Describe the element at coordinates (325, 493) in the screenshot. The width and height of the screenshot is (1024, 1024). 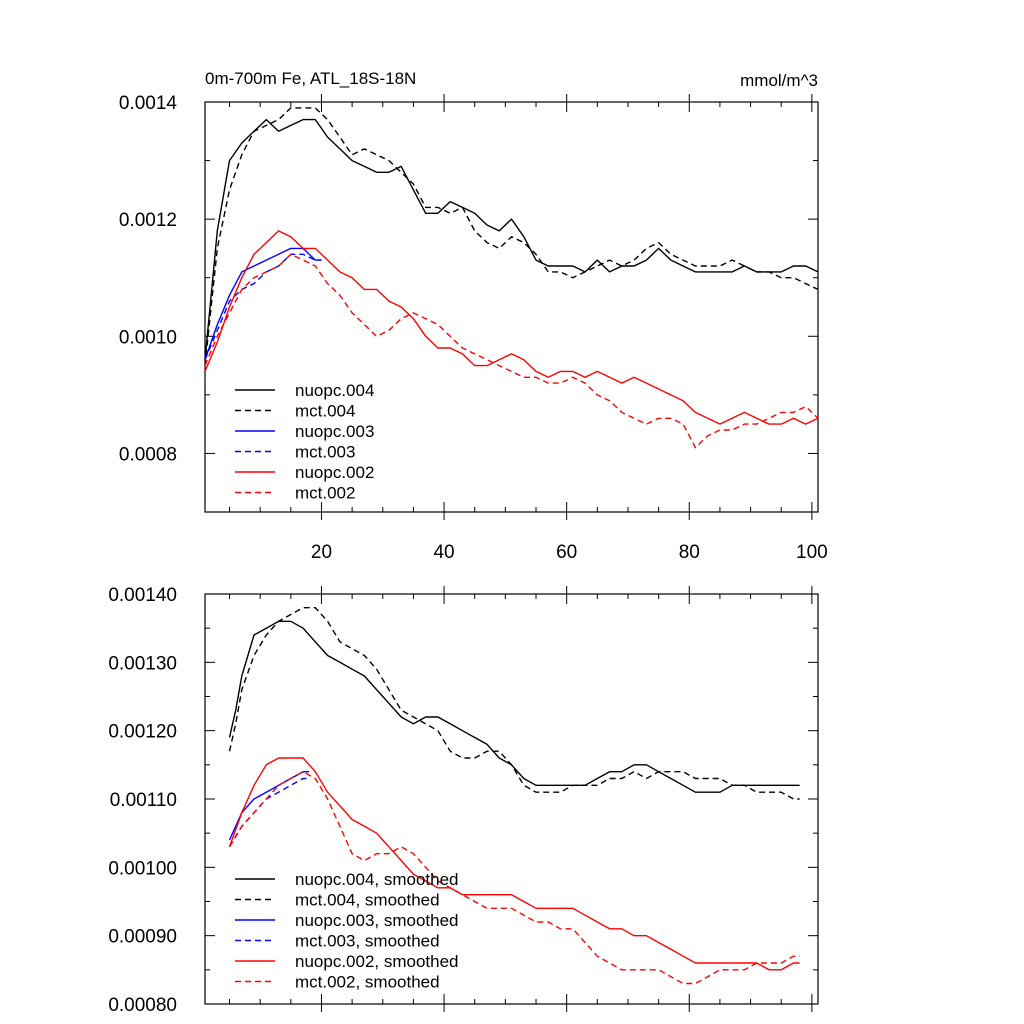
I see `legend-label: mct.002` at that location.